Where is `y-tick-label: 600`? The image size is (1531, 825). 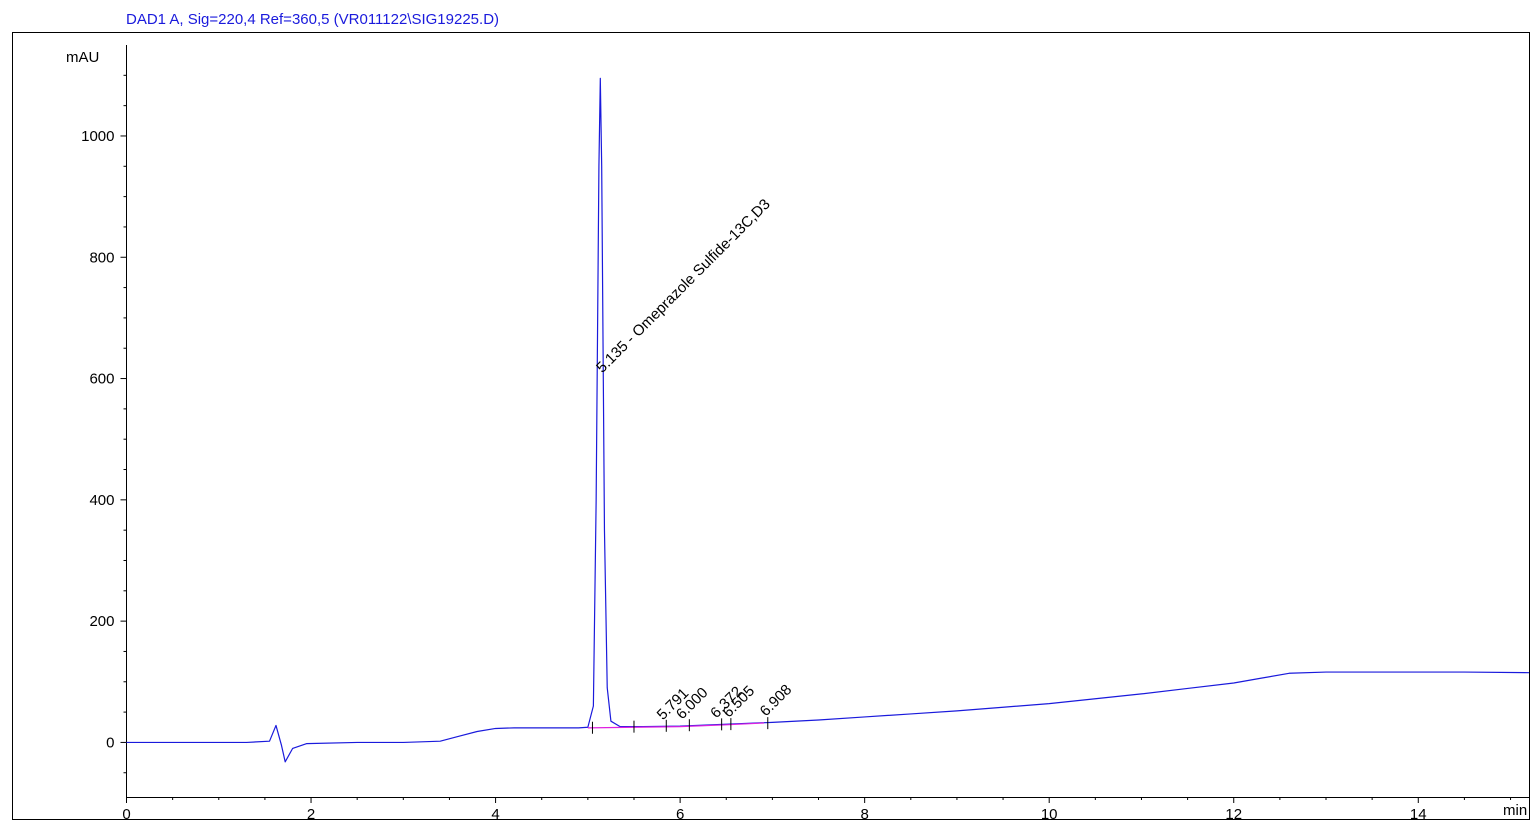 y-tick-label: 600 is located at coordinates (101, 379).